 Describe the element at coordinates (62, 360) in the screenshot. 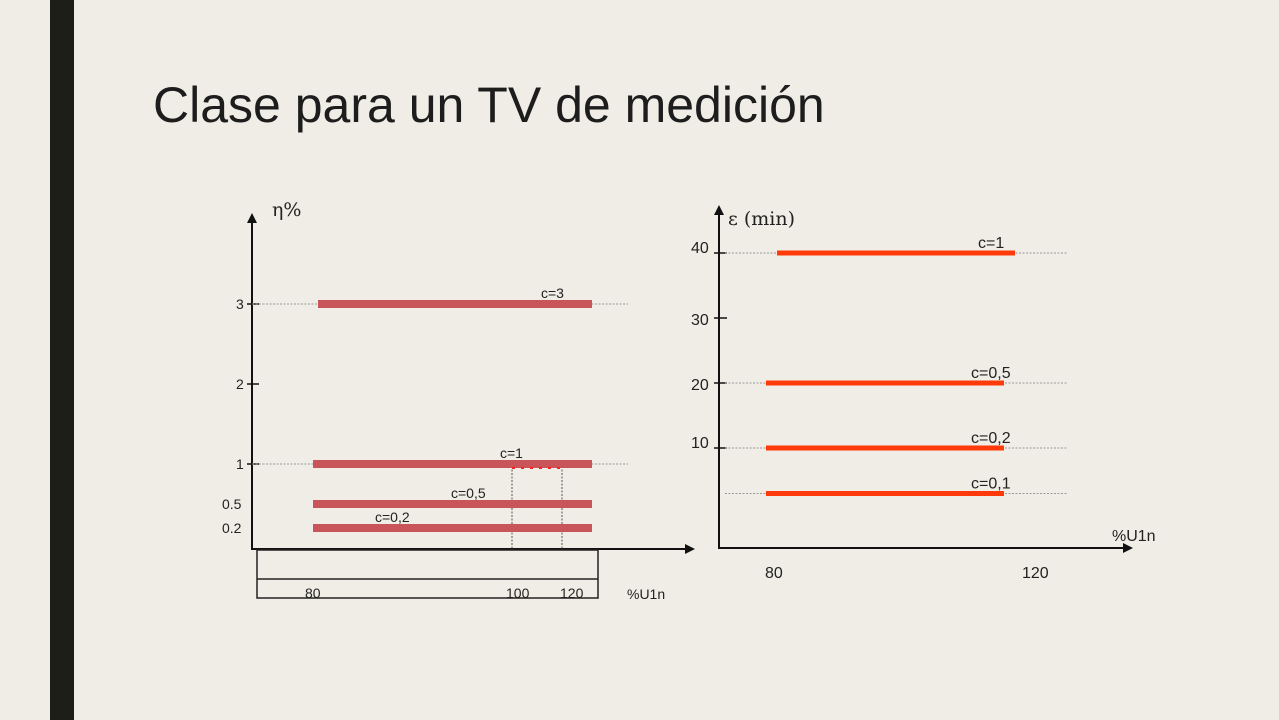

I see `slide-accent-strip` at that location.